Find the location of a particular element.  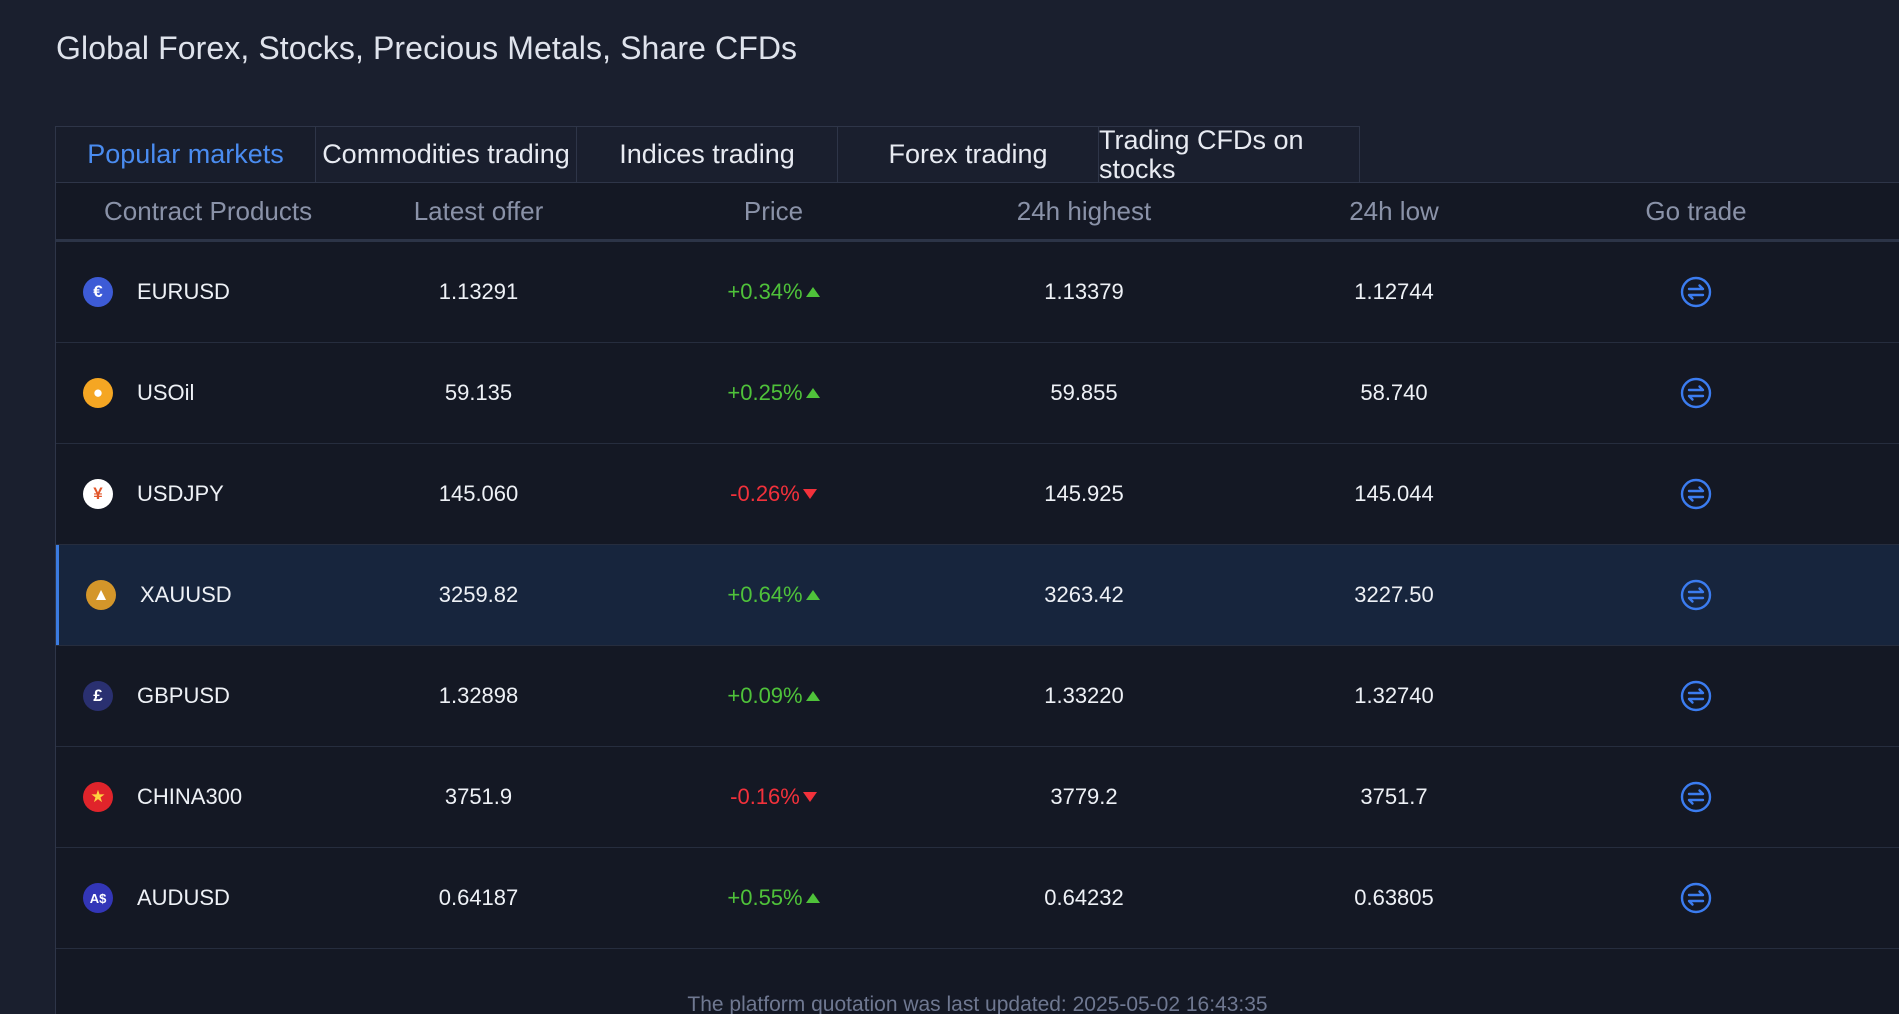

column-header-24h-highest: 24h highest is located at coordinates (1084, 210).